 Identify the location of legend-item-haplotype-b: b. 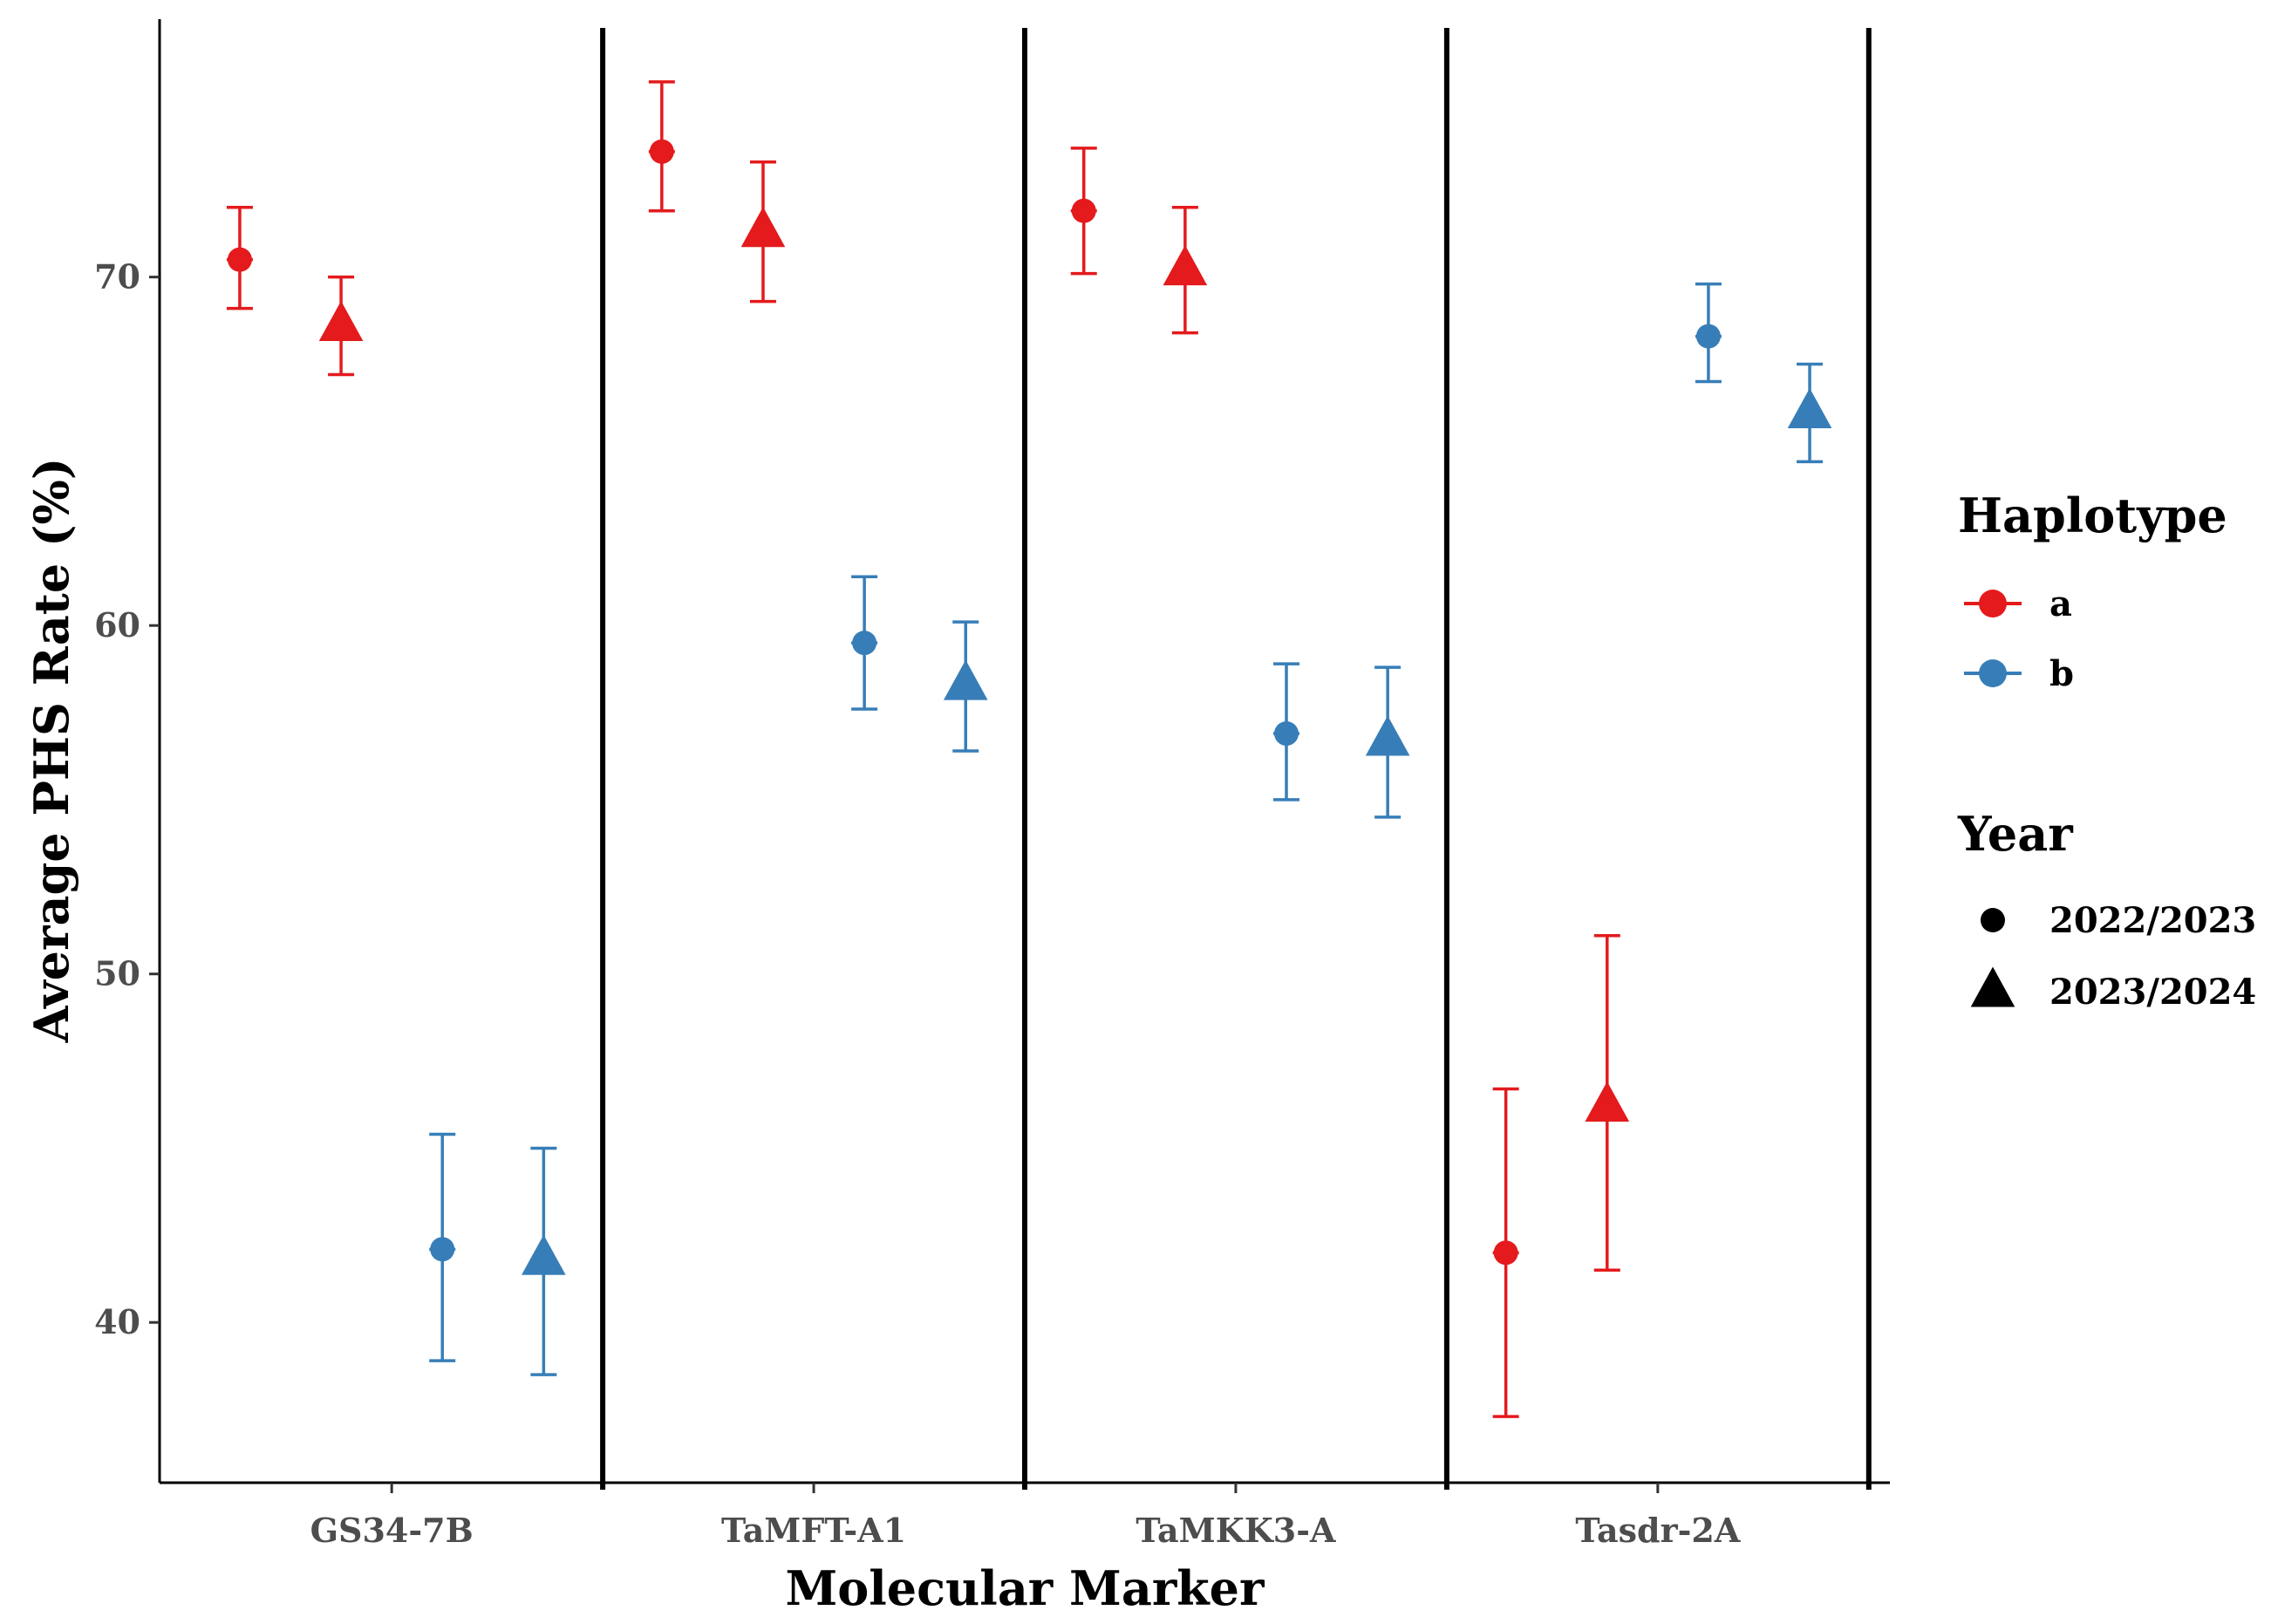
(2019, 673).